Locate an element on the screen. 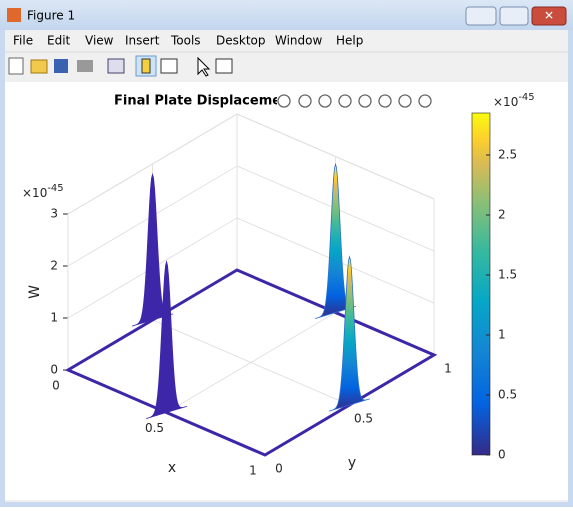 The width and height of the screenshot is (573, 511). colorbar-tick-label: 0 is located at coordinates (502, 455).